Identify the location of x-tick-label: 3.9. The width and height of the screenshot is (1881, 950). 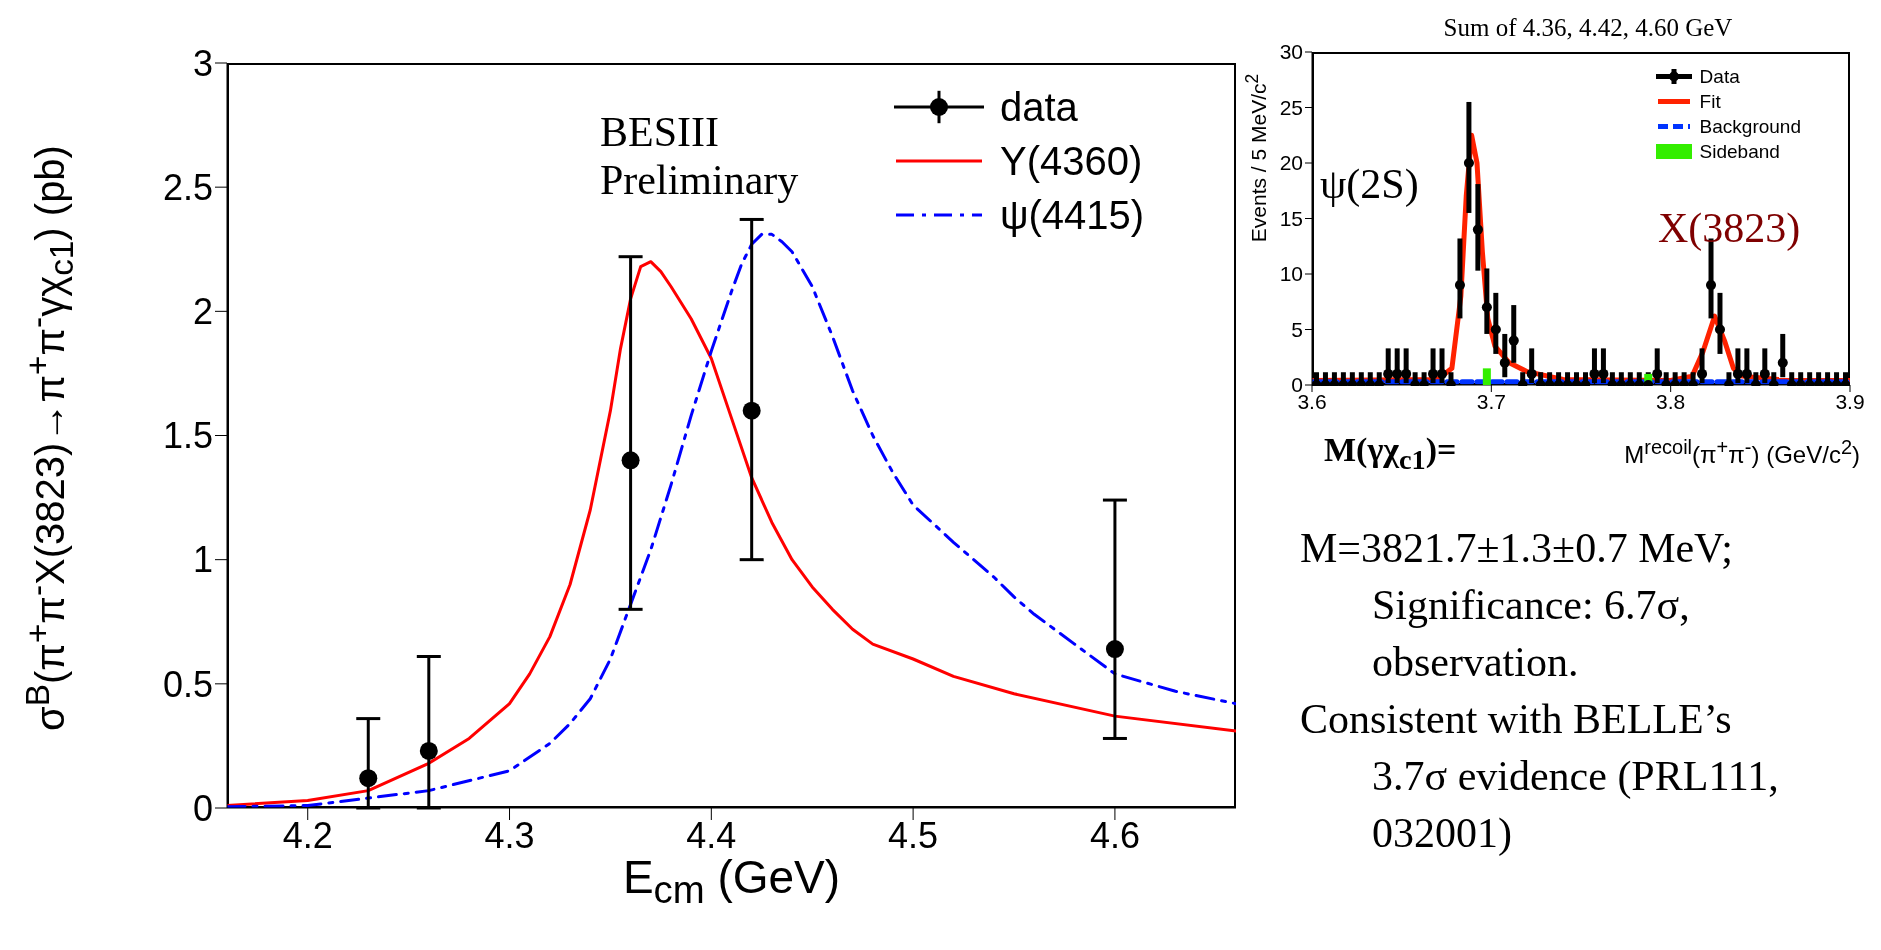
(1850, 401).